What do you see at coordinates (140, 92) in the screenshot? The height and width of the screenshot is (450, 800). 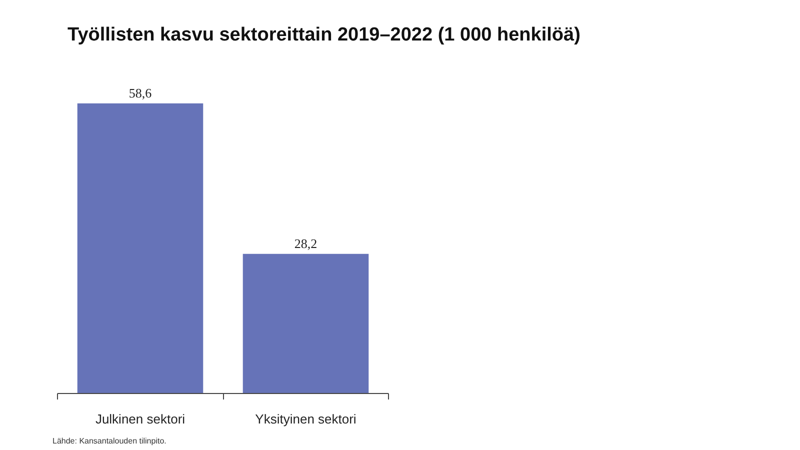 I see `data-label: 58,6` at bounding box center [140, 92].